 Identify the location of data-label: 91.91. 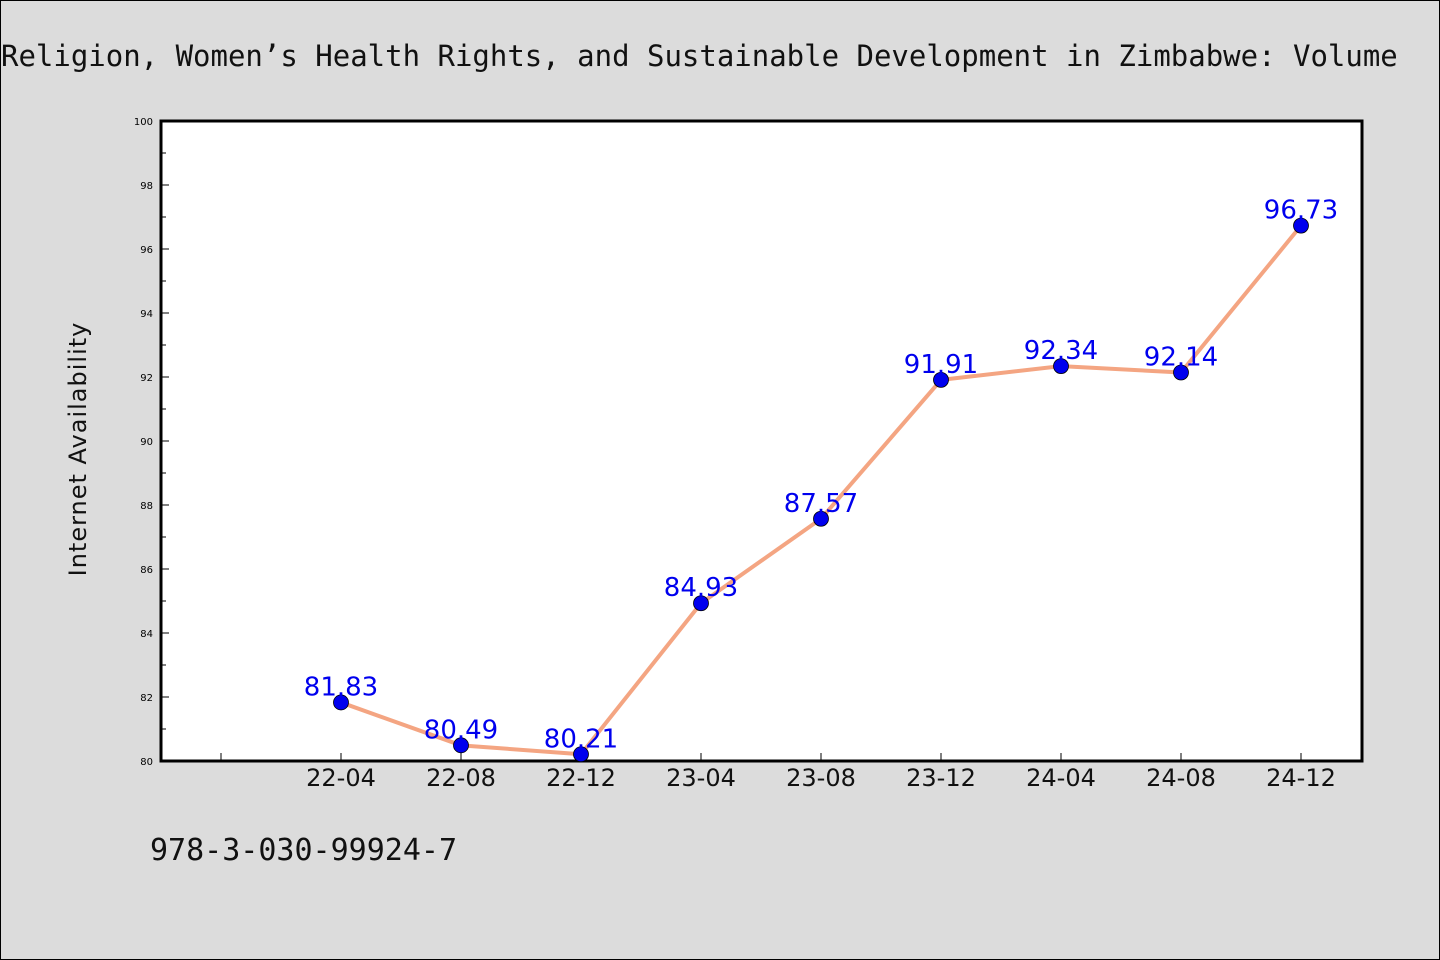
(941, 365).